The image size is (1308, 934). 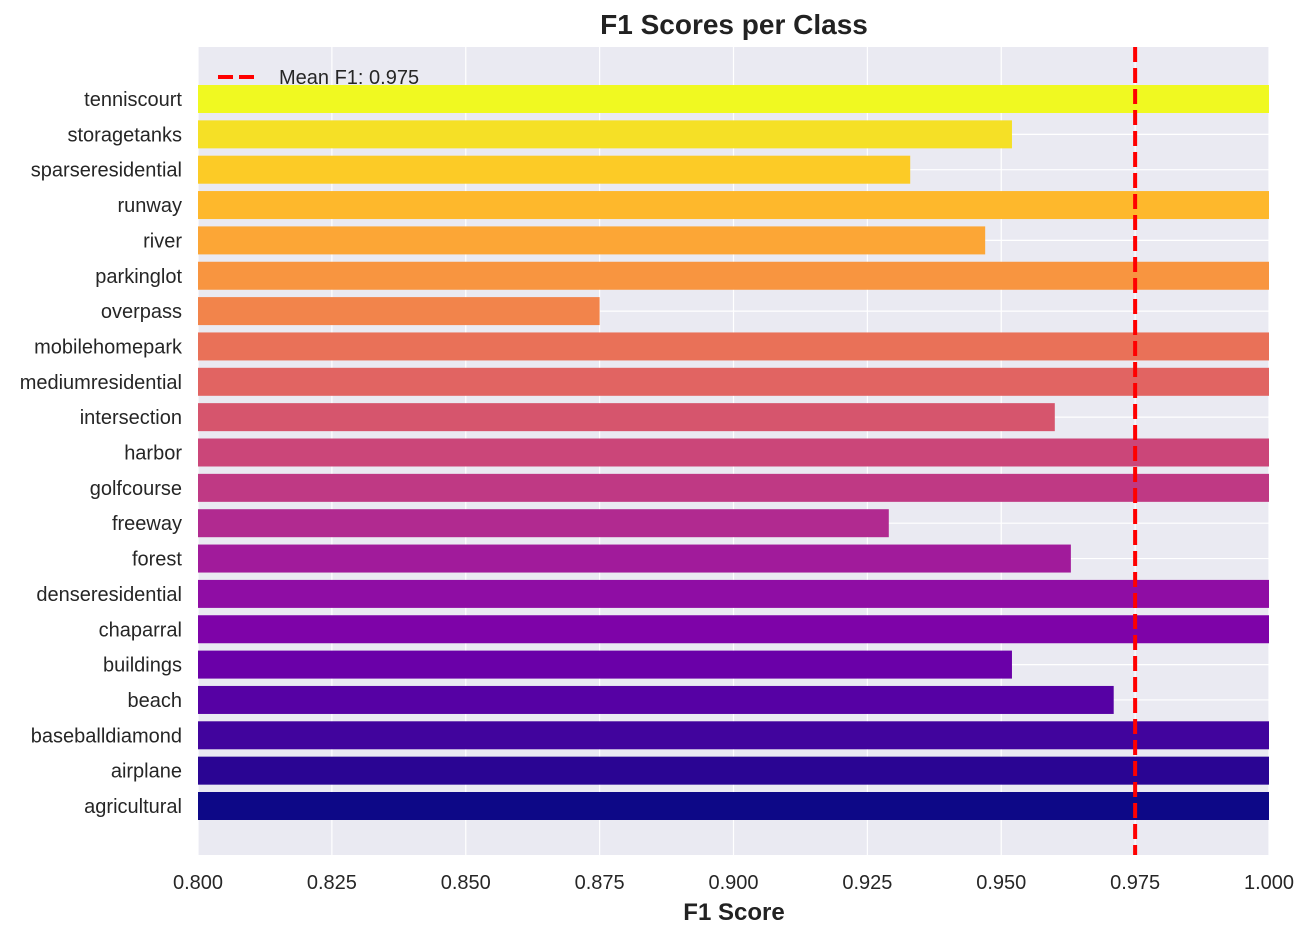 What do you see at coordinates (466, 883) in the screenshot?
I see `x-tick-label: 0.850` at bounding box center [466, 883].